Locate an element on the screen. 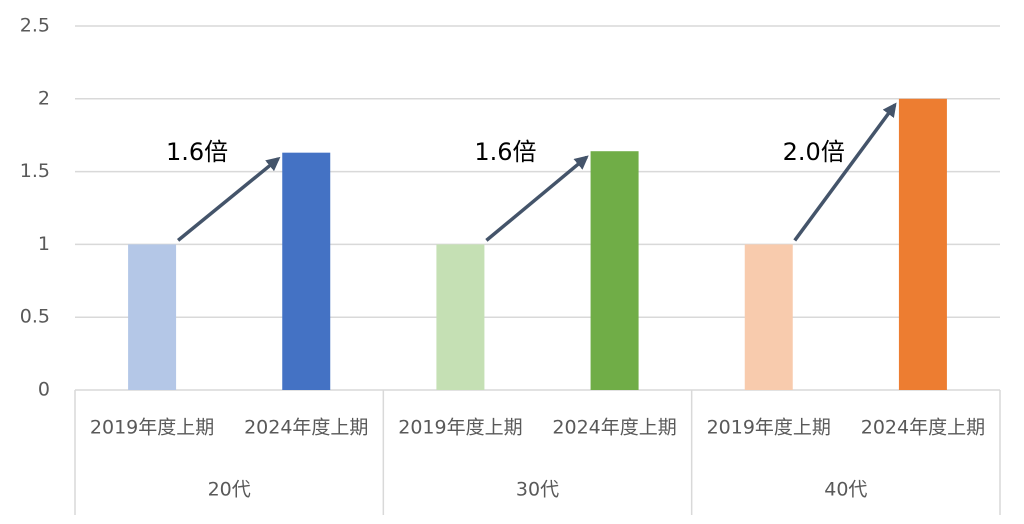 The height and width of the screenshot is (524, 1024). y-tick-label: 1 is located at coordinates (44, 244).